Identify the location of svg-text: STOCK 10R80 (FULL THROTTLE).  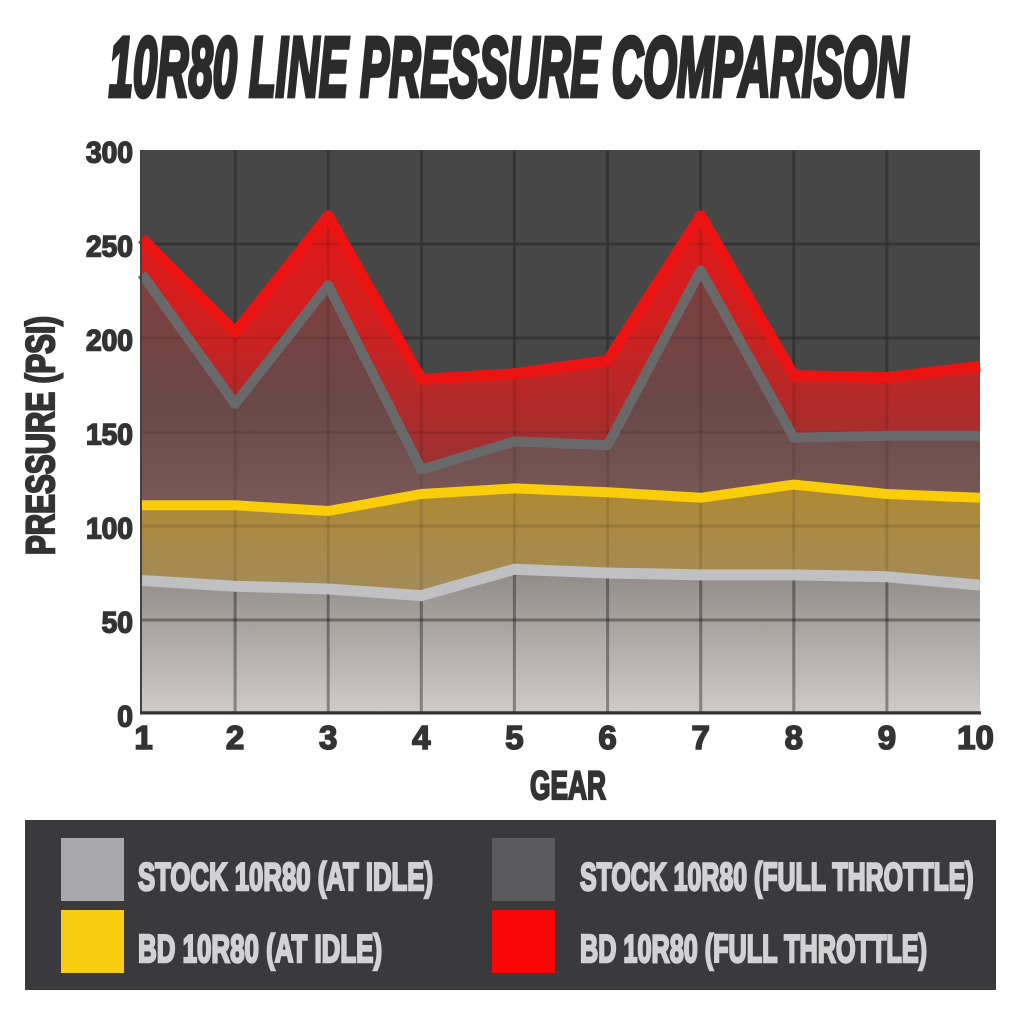
(777, 876).